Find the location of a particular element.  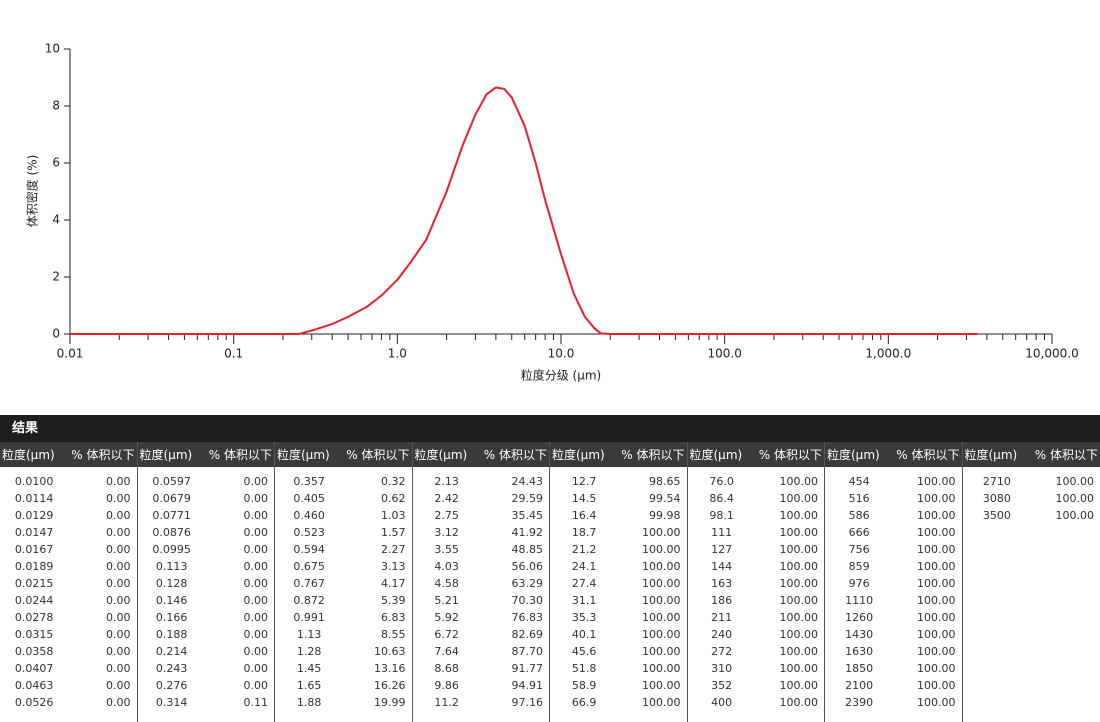

table-row: 8.68 91.77 is located at coordinates (481, 668).